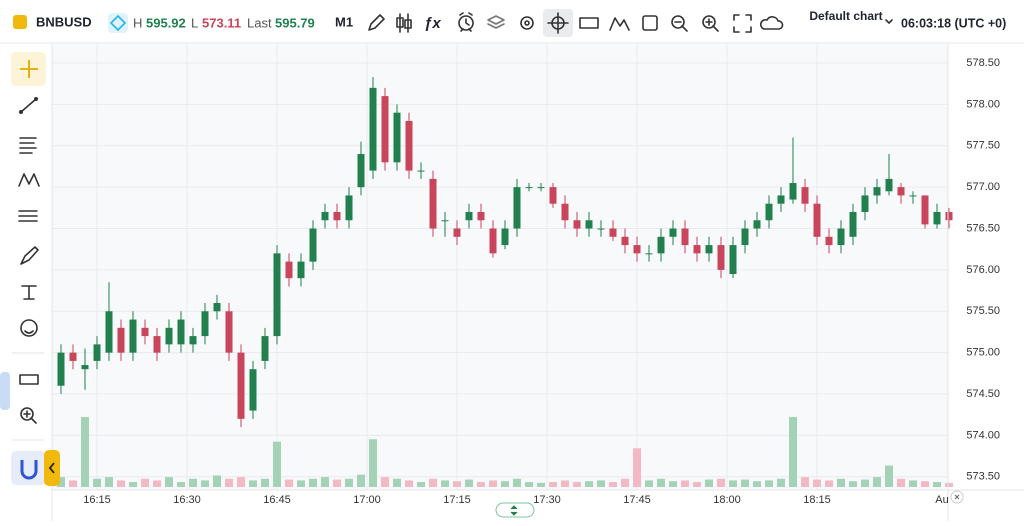 Image resolution: width=1024 pixels, height=526 pixels. Describe the element at coordinates (376, 22) in the screenshot. I see `pencil-icon` at that location.